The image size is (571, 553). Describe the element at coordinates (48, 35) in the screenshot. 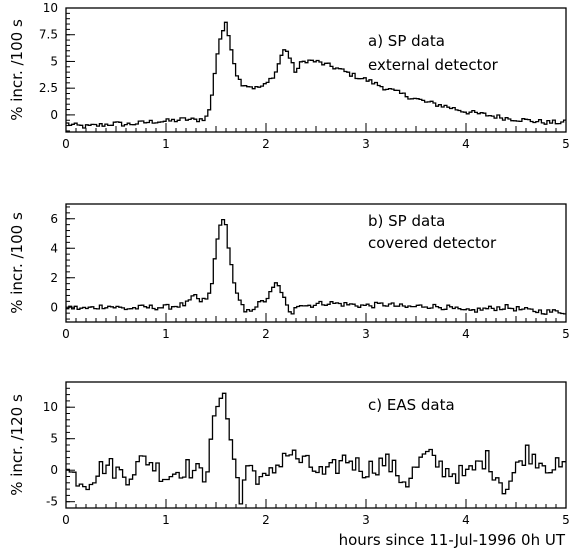

I see `y-tick-label: 7.5` at that location.